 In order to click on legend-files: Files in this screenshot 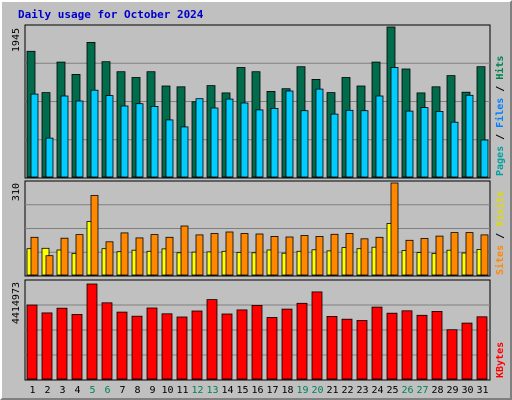, I will do `click(500, 113)`.